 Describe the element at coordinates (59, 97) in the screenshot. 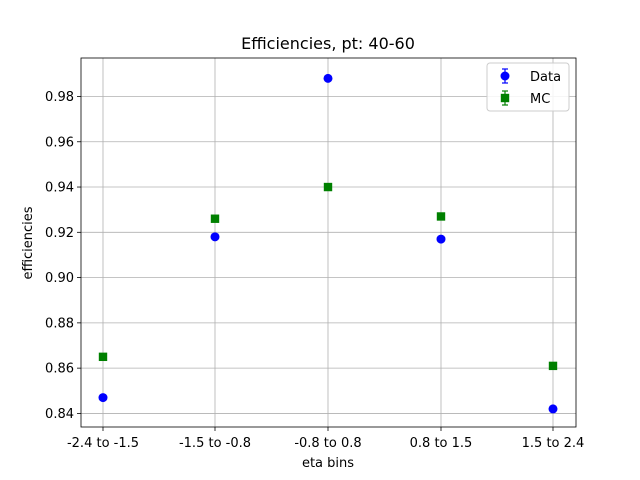

I see `y-tick-label: 0.98` at that location.